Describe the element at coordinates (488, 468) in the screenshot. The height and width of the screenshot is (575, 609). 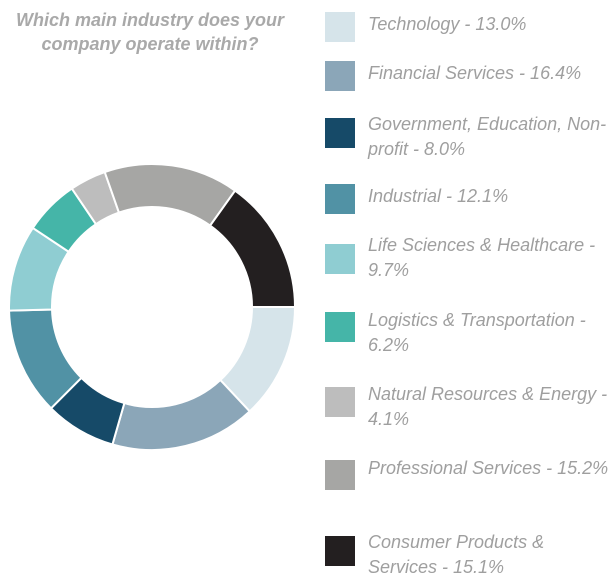
I see `legend-label: Professional Services - 15.2%` at that location.